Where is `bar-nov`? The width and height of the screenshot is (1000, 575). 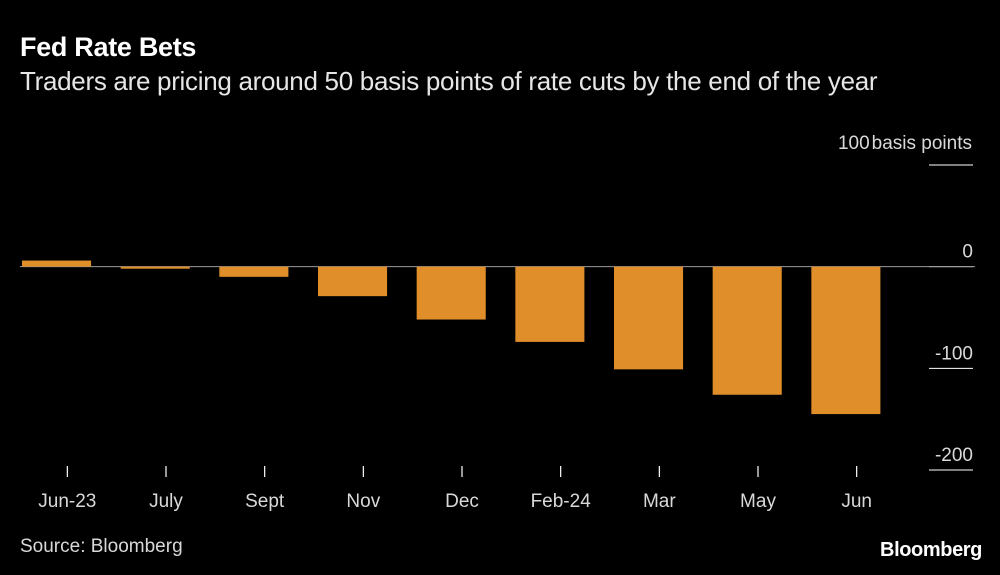 bar-nov is located at coordinates (353, 281).